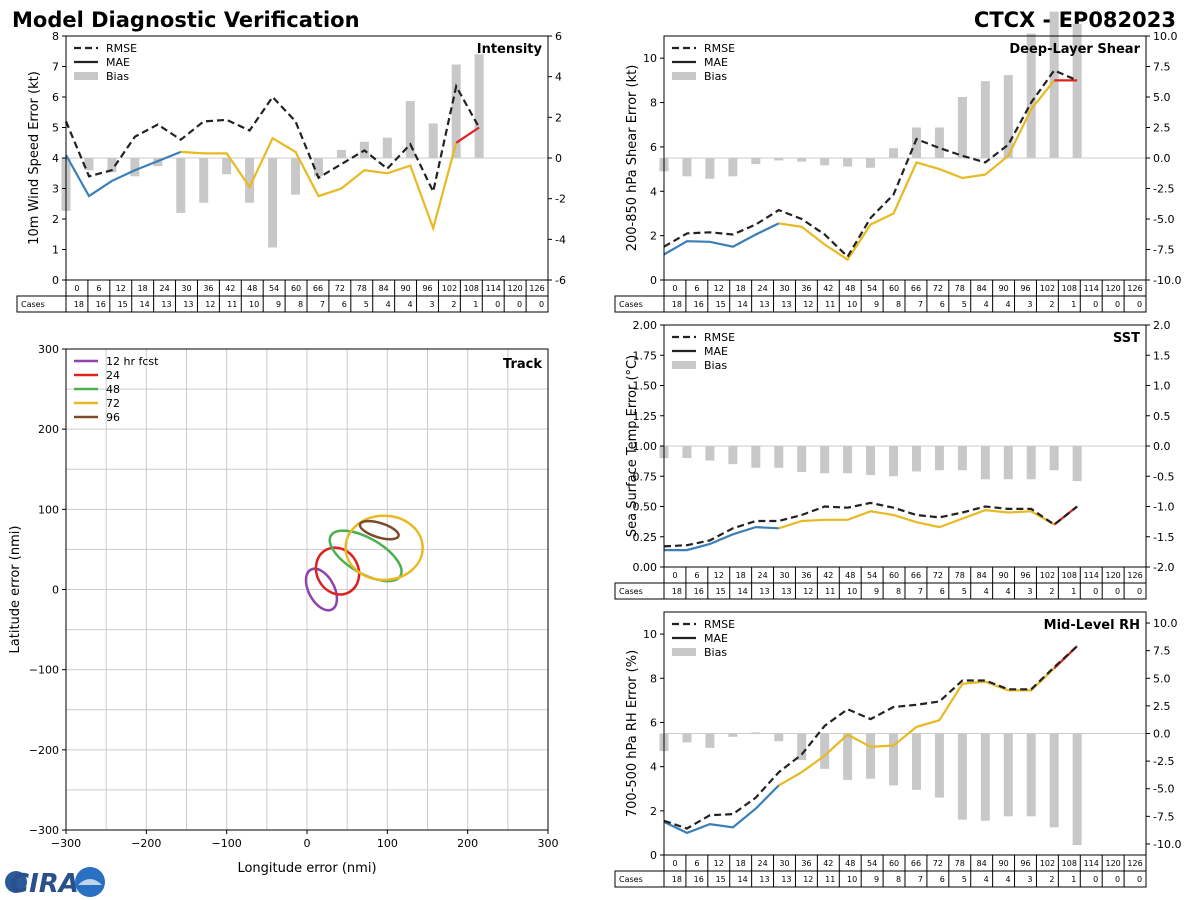  Describe the element at coordinates (1163, 537) in the screenshot. I see `y2-tick-label: -1.5` at that location.